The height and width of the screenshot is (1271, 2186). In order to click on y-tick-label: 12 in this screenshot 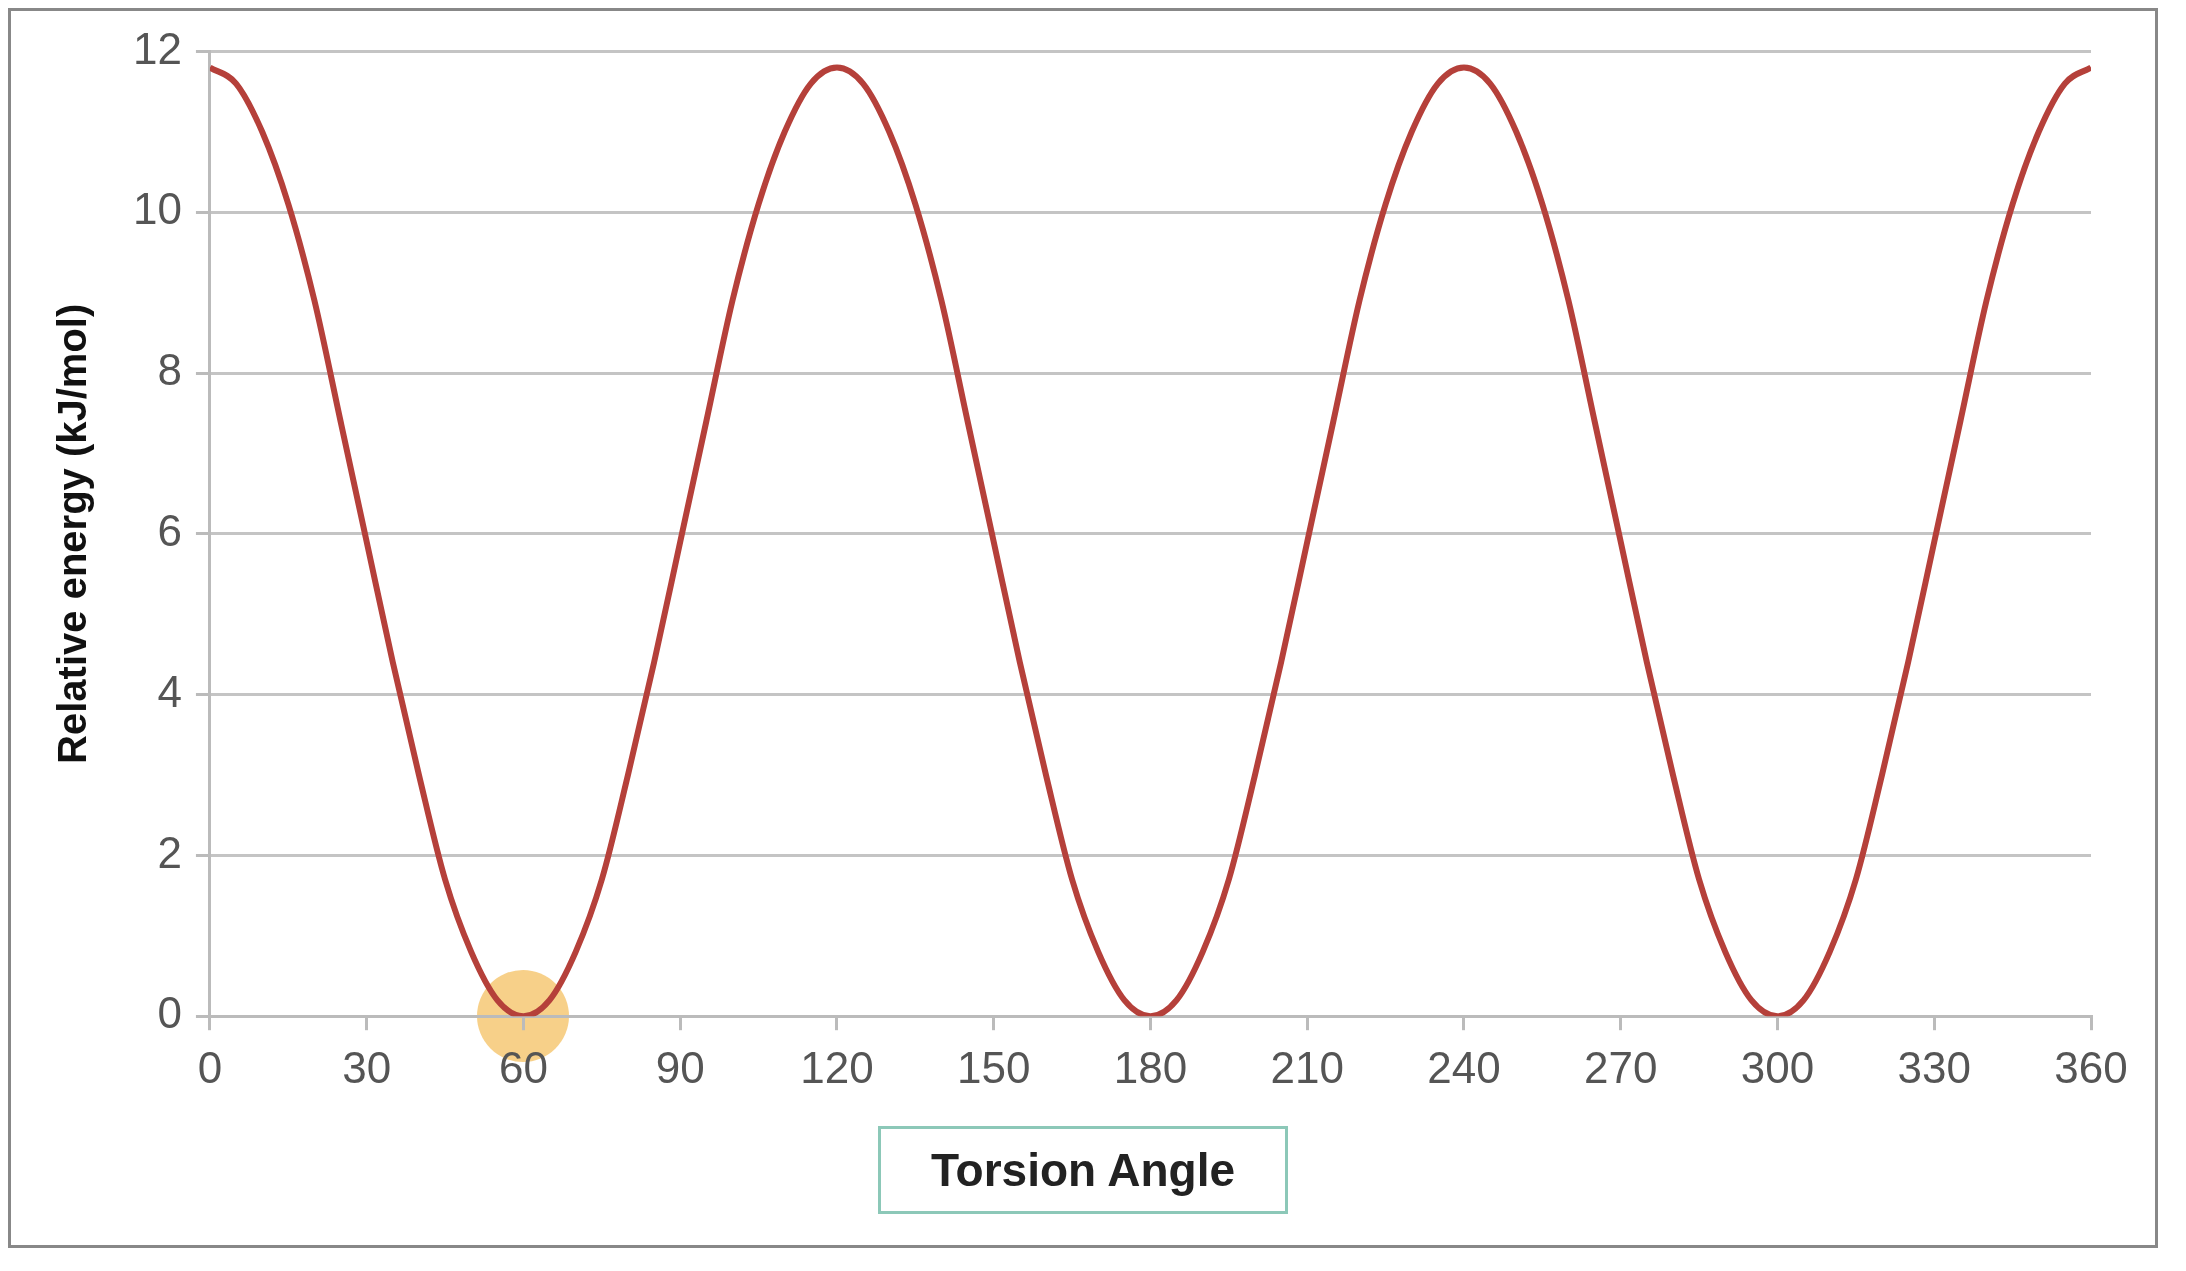, I will do `click(157, 48)`.